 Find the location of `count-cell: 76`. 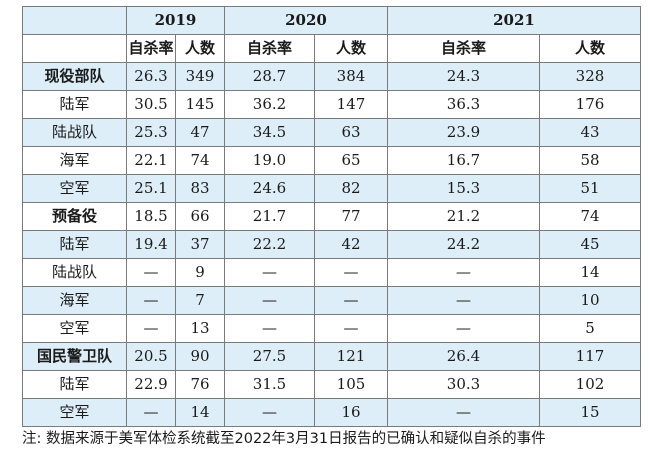

count-cell: 76 is located at coordinates (200, 384).